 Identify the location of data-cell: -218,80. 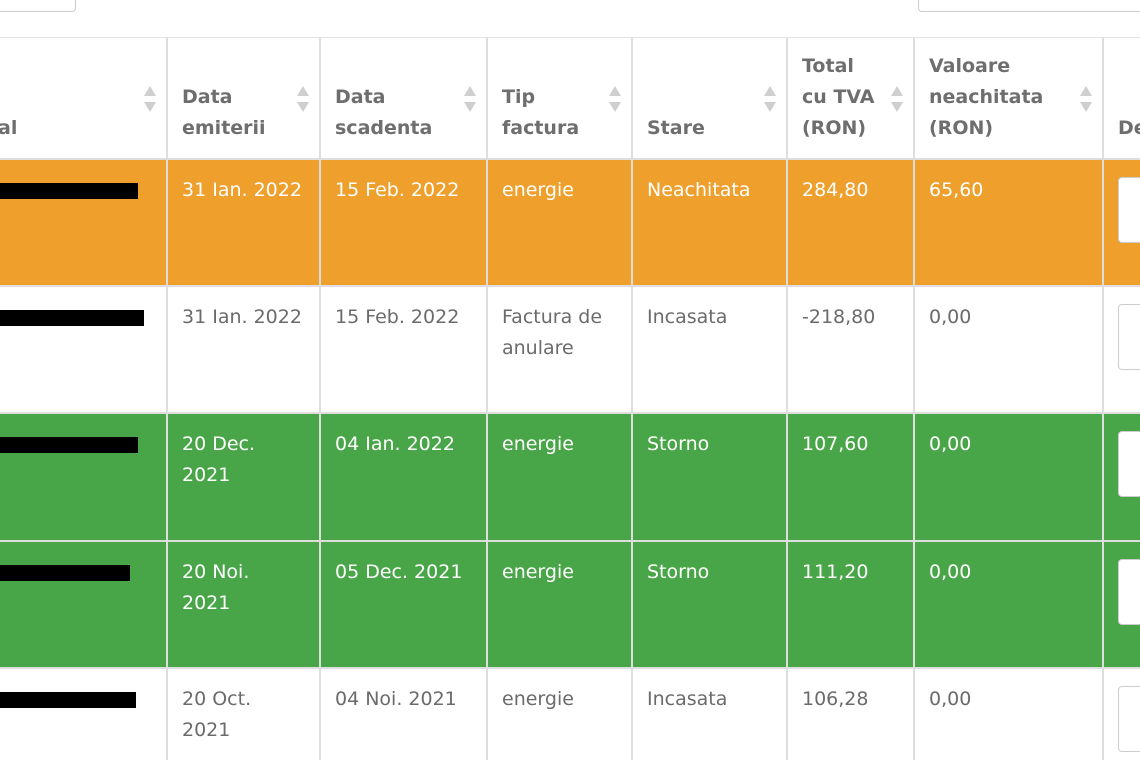
(851, 350).